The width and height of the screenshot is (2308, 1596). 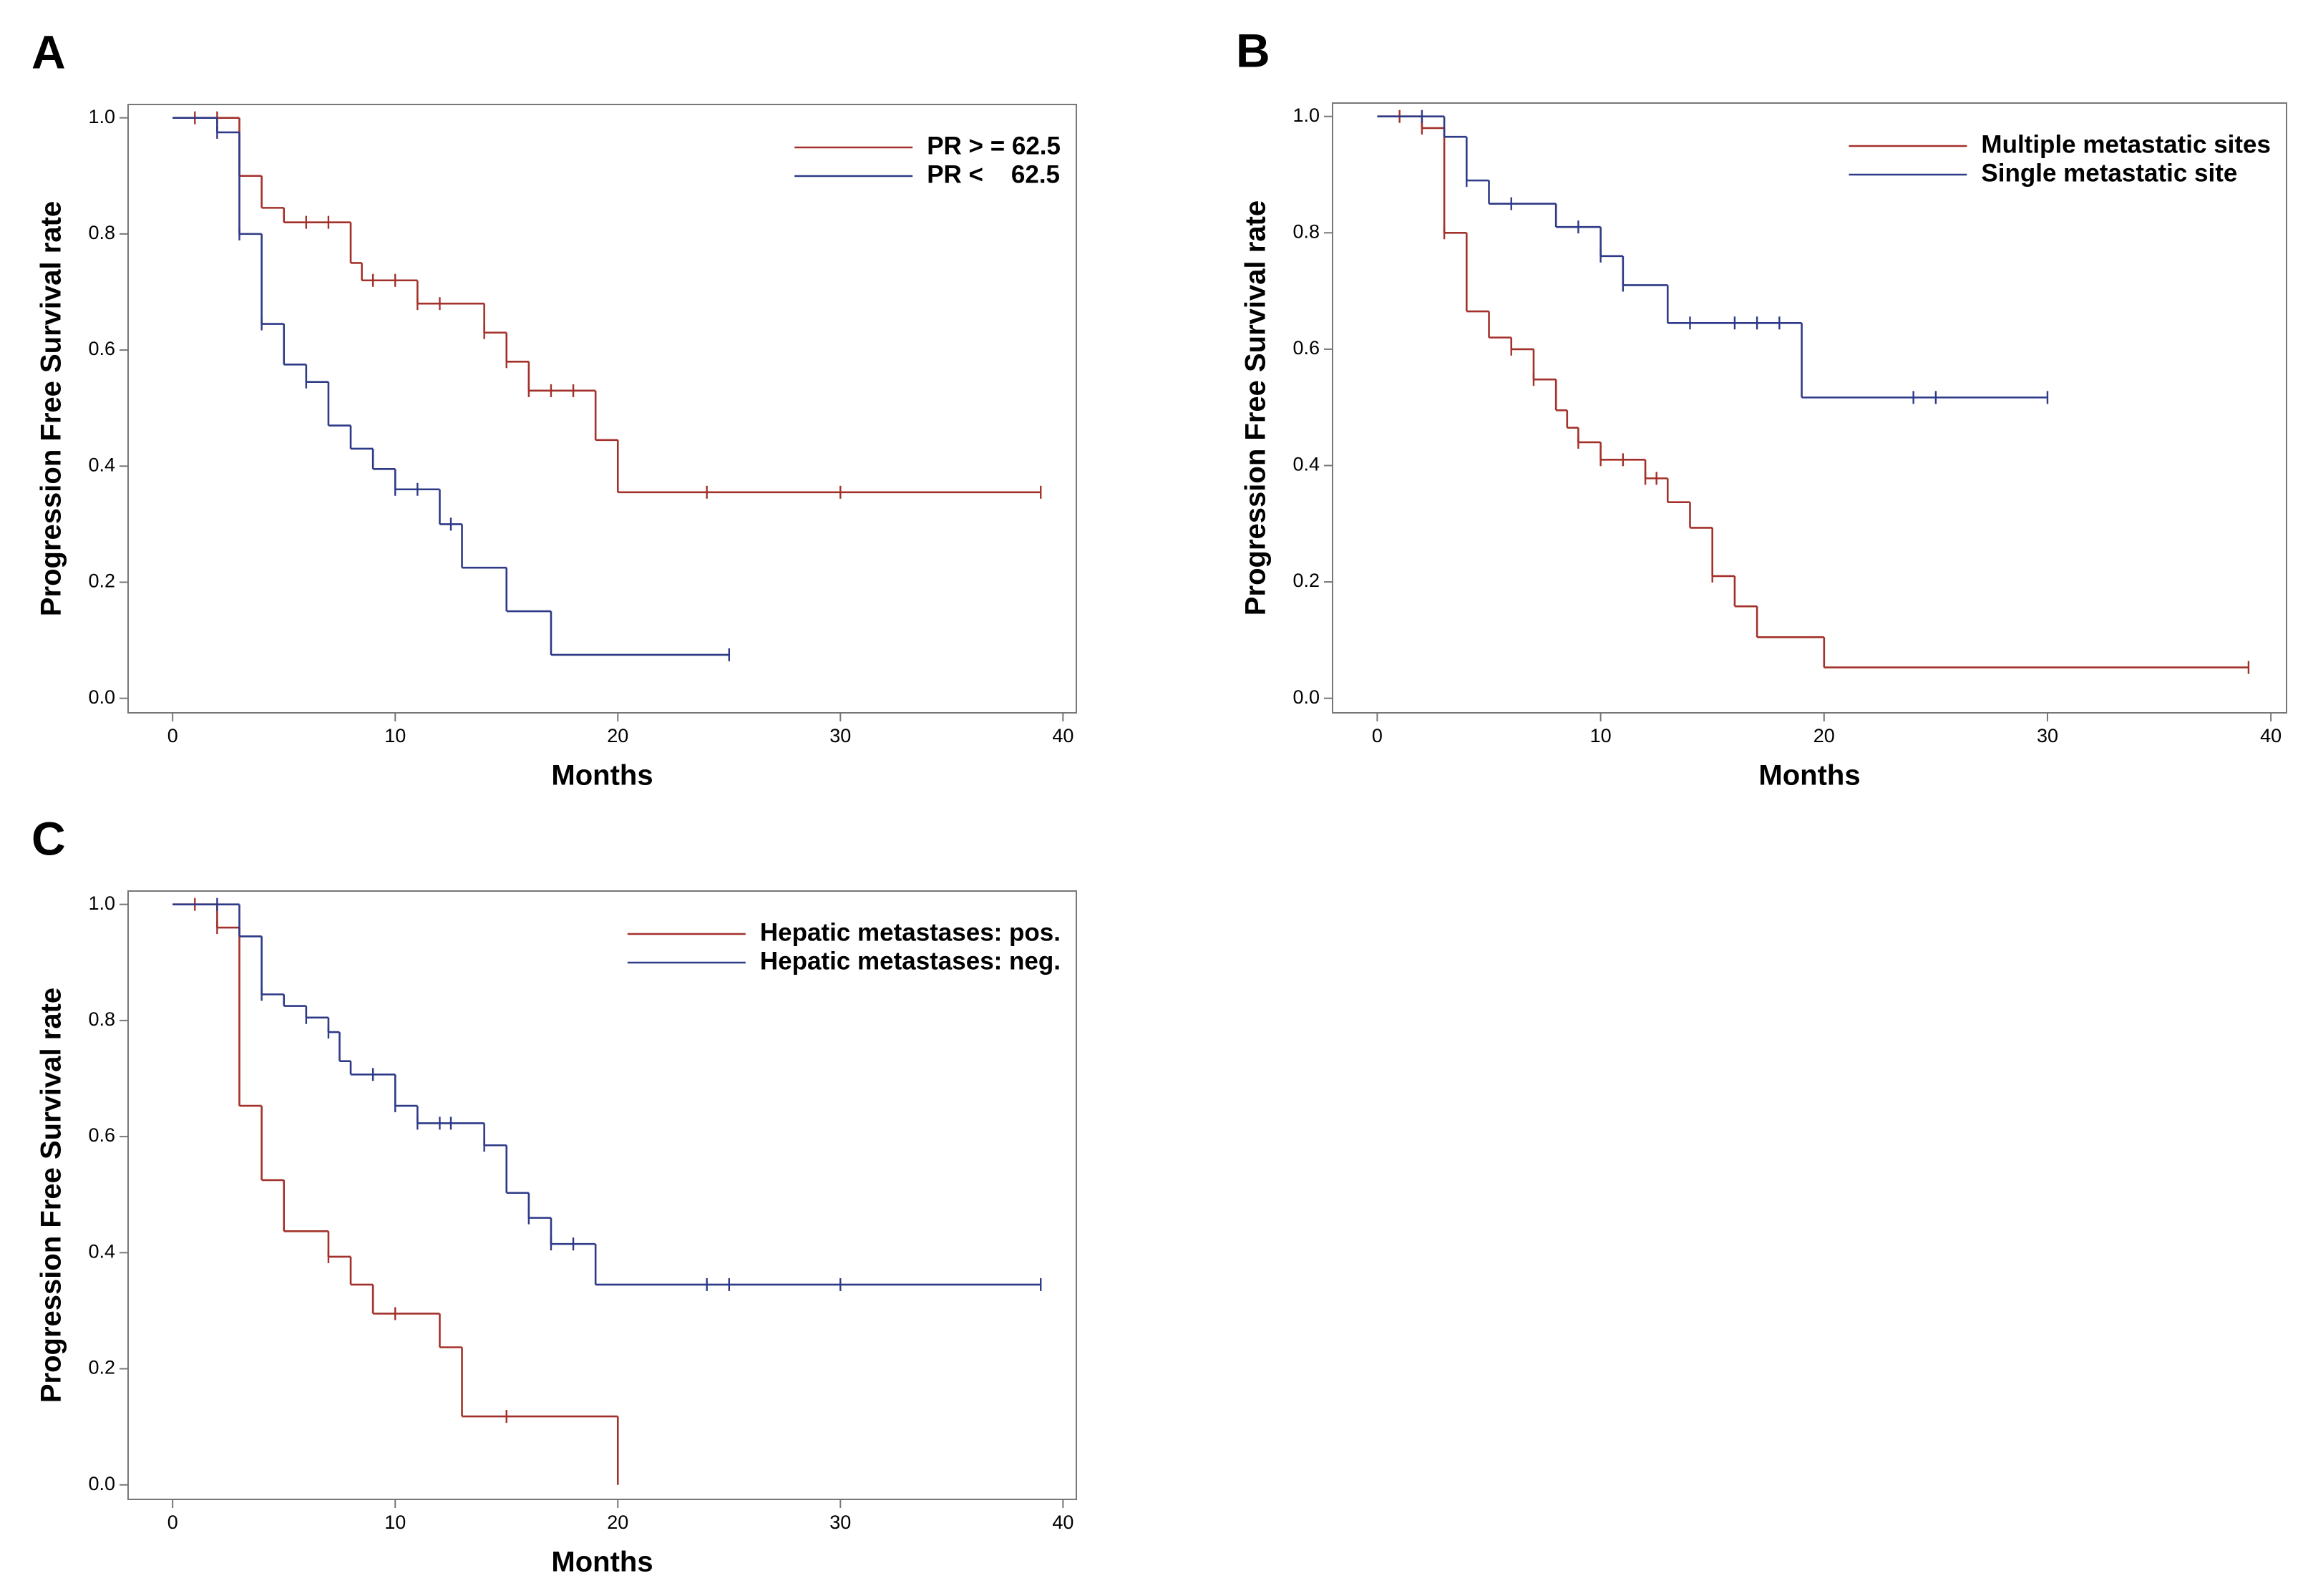 What do you see at coordinates (910, 932) in the screenshot?
I see `legend-label: Hepatic metastases: pos.` at bounding box center [910, 932].